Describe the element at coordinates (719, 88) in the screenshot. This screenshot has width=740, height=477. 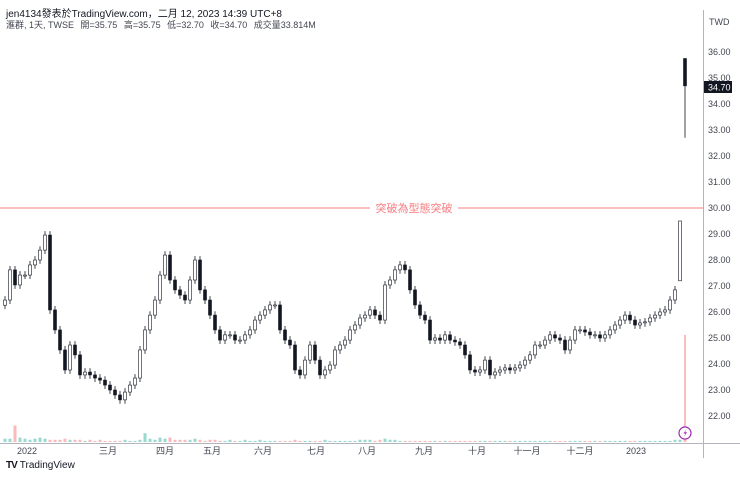
I see `svg-text: 34.70` at that location.